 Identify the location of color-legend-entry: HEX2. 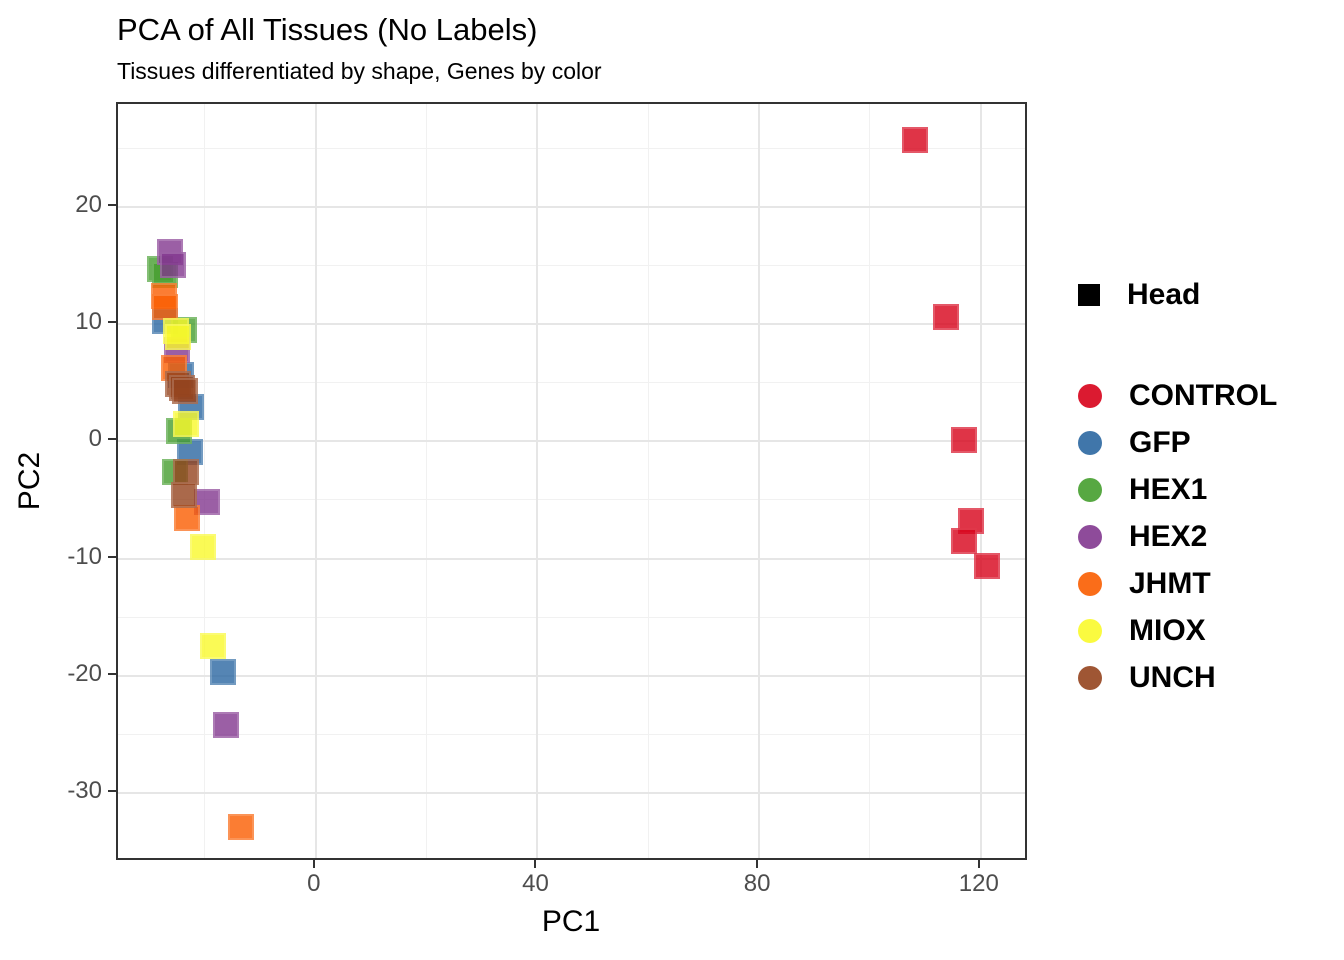
(1177, 536).